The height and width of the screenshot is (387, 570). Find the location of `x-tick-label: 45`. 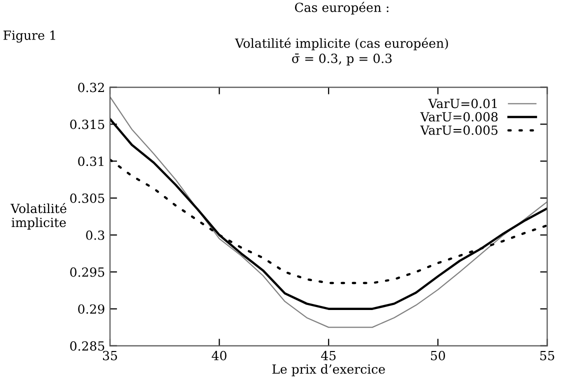

x-tick-label: 45 is located at coordinates (328, 355).